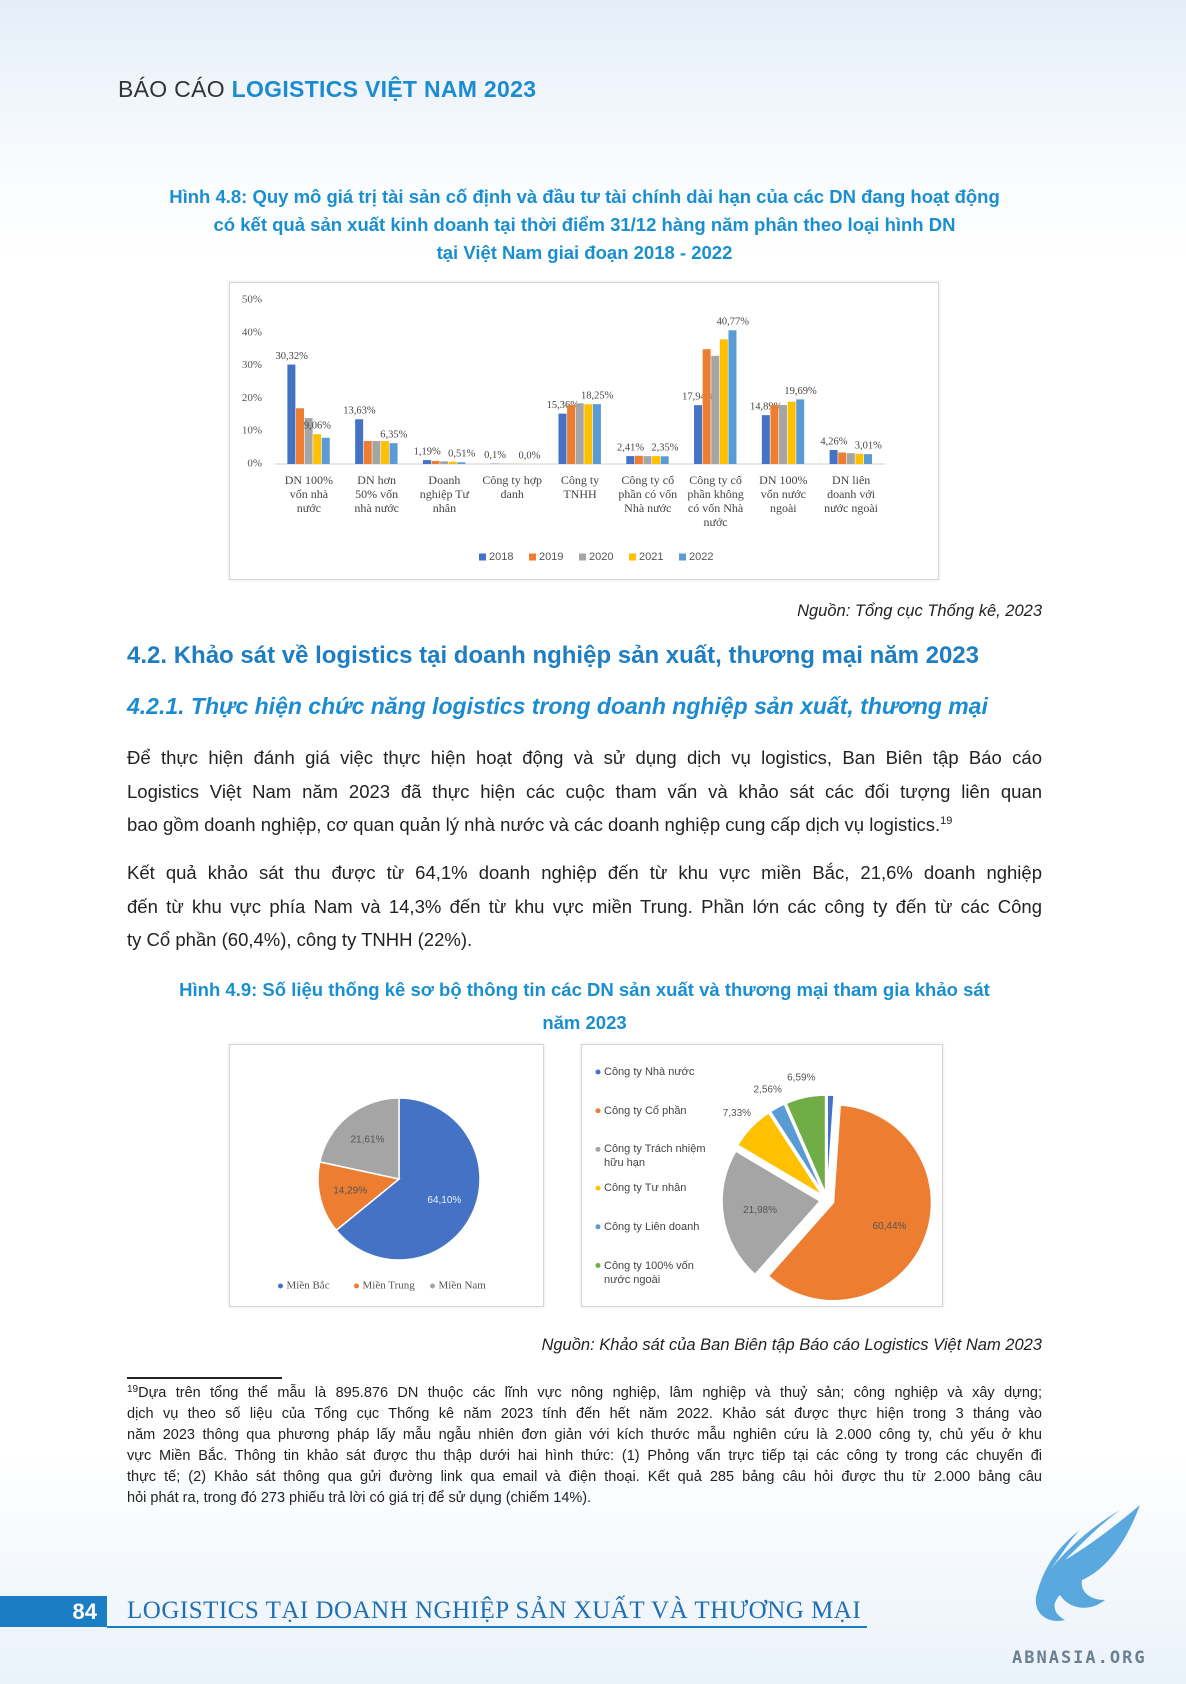  I want to click on data-label: 2,41%, so click(630, 448).